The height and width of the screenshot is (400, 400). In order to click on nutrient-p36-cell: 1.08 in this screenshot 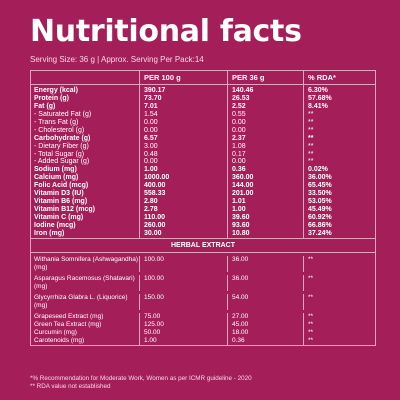, I will do `click(239, 146)`.